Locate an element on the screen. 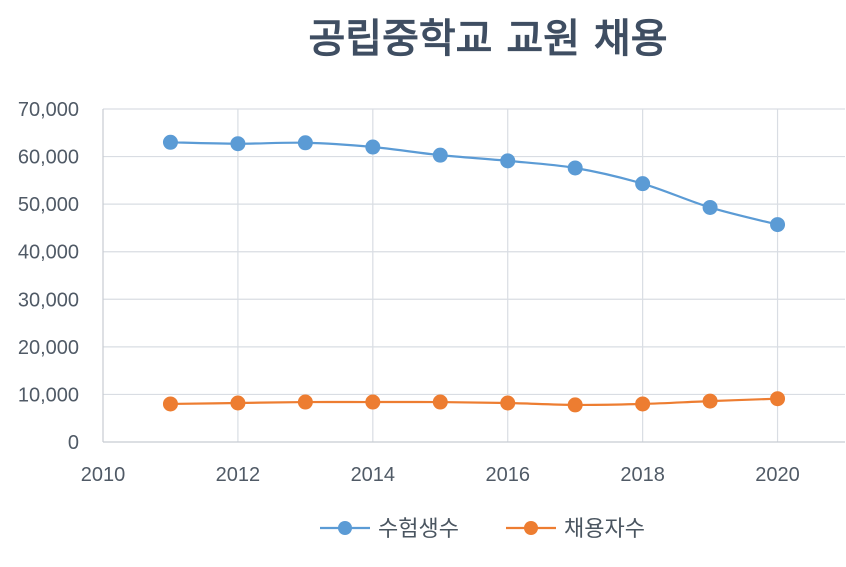 The height and width of the screenshot is (567, 846). legend-label: 수험생수 is located at coordinates (418, 529).